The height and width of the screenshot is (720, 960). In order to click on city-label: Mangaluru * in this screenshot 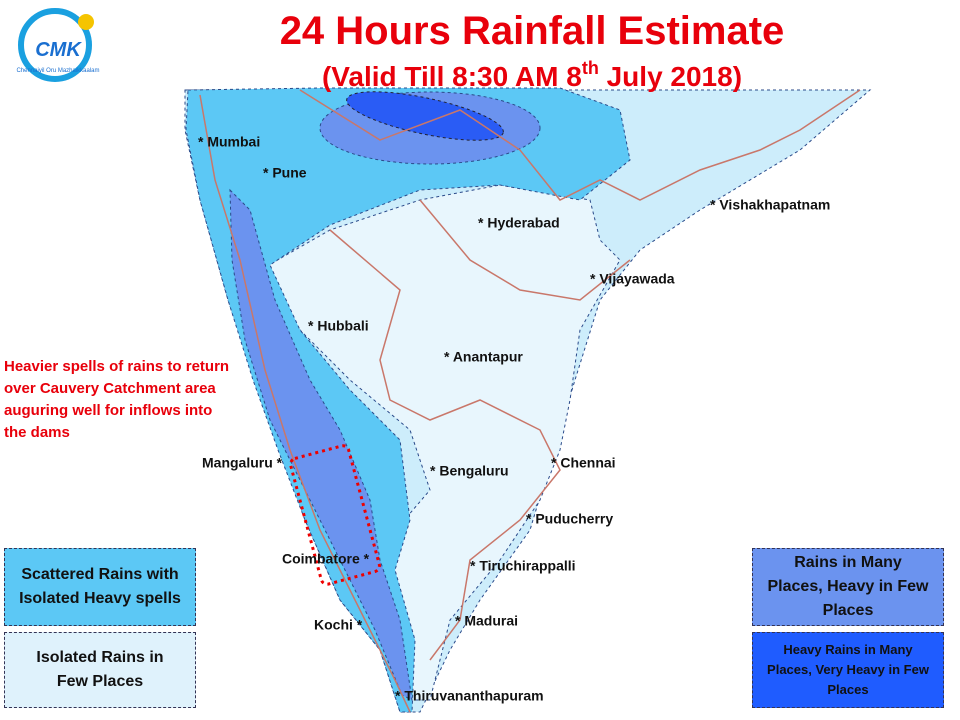, I will do `click(242, 463)`.